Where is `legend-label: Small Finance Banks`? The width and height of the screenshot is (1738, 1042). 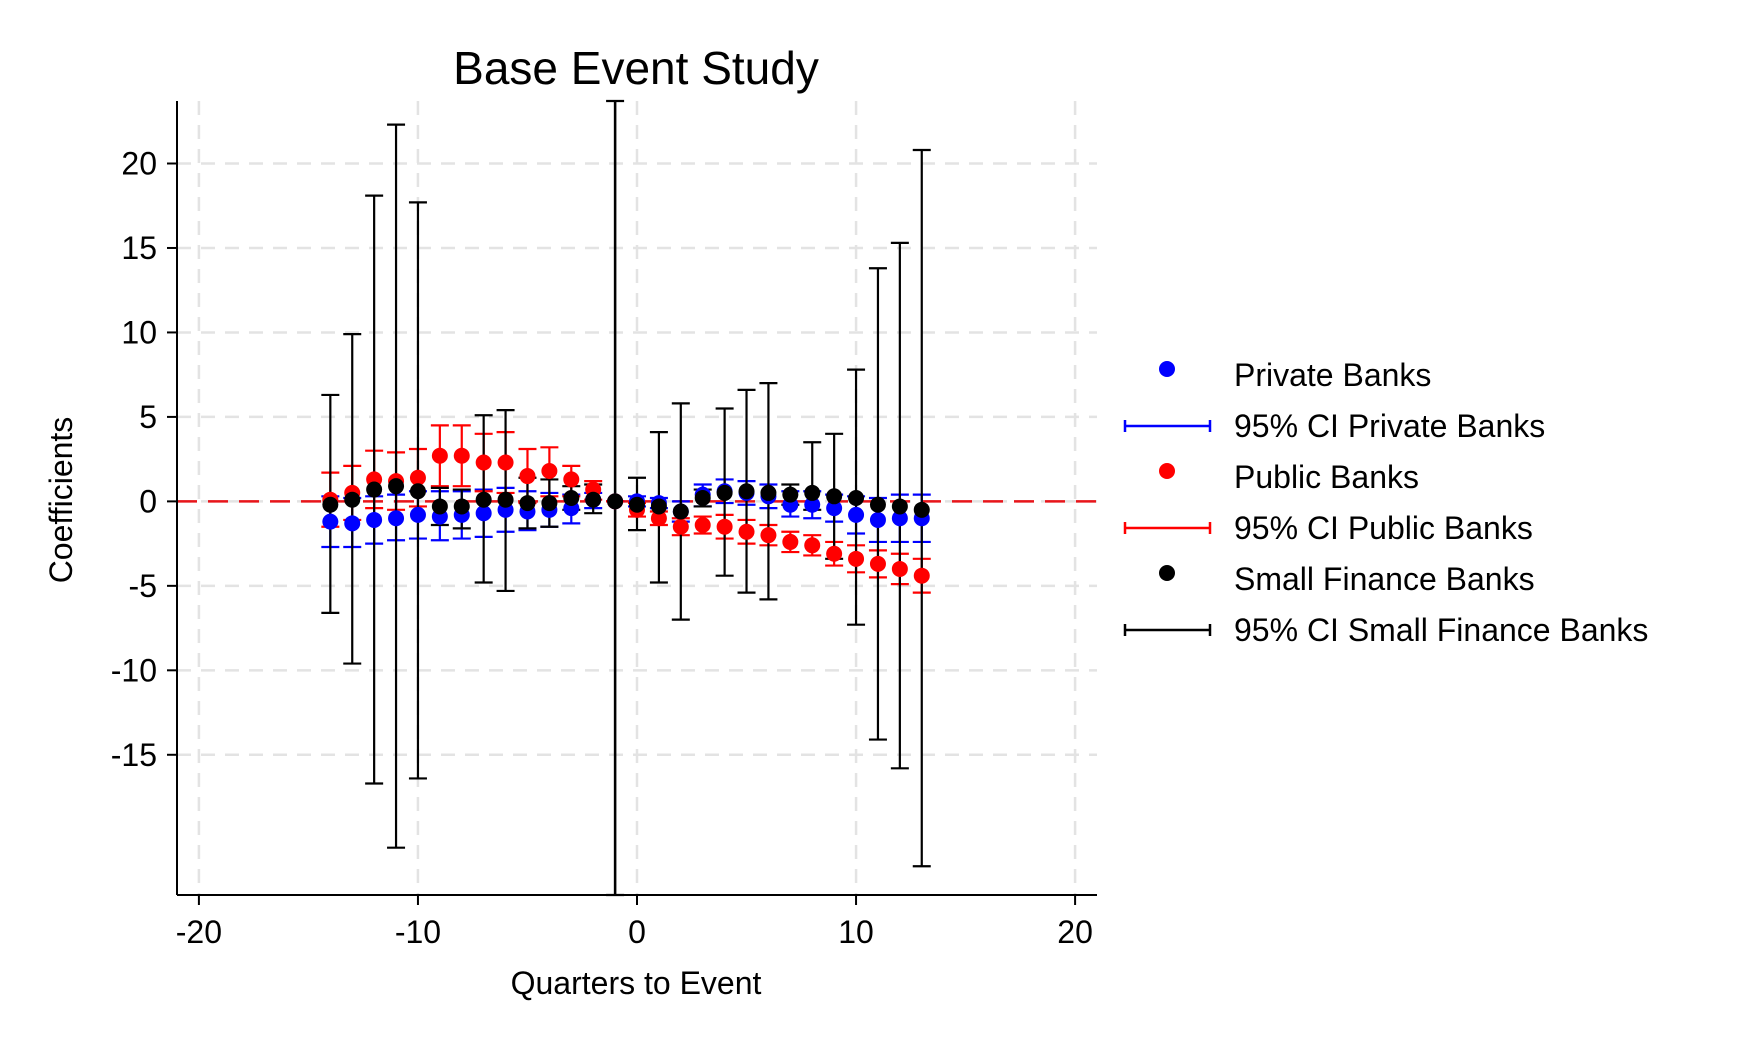 legend-label: Small Finance Banks is located at coordinates (1384, 579).